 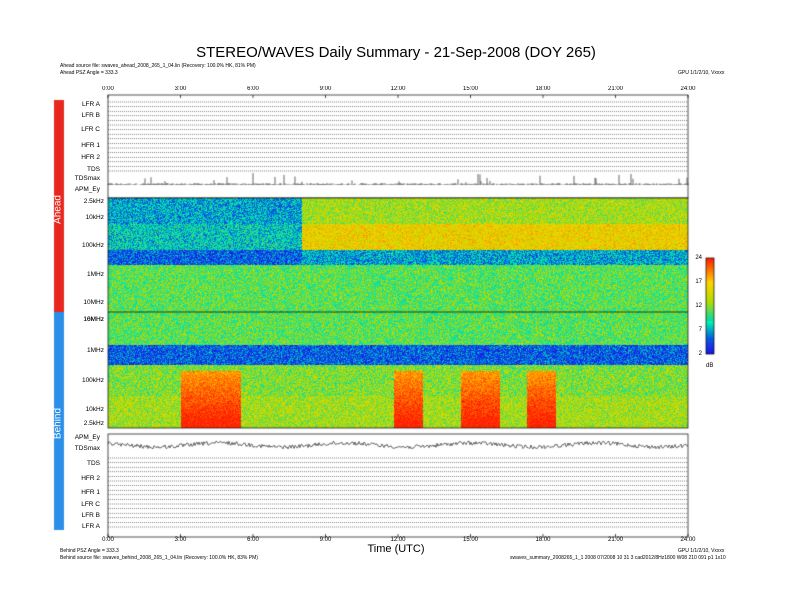 What do you see at coordinates (325, 89) in the screenshot?
I see `x-tick-top: 9:00` at bounding box center [325, 89].